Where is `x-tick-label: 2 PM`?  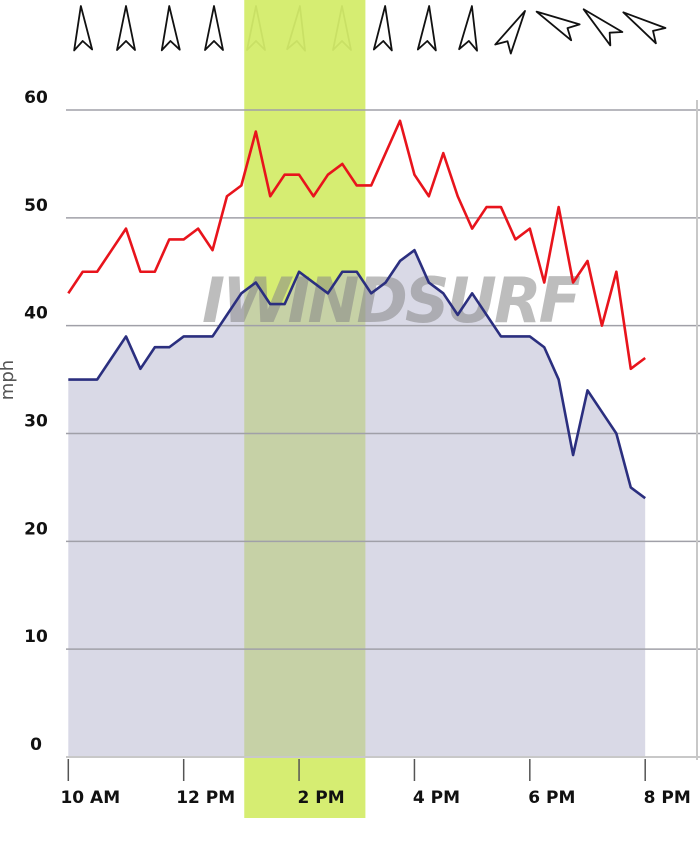
x-tick-label: 2 PM is located at coordinates (321, 798).